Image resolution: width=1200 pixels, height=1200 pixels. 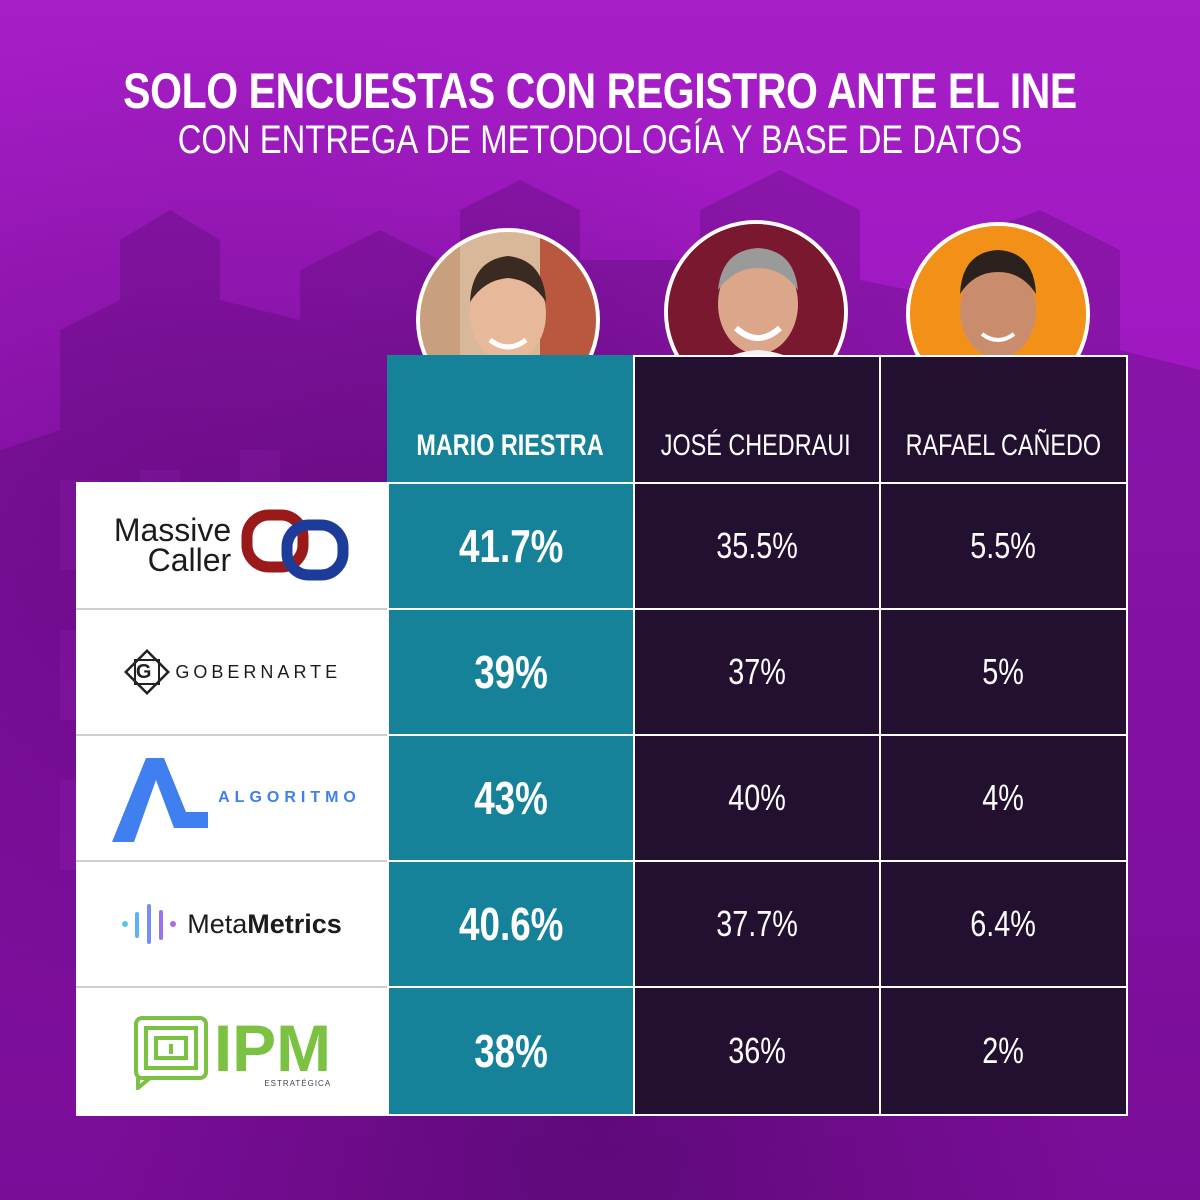 What do you see at coordinates (295, 545) in the screenshot?
I see `massive-caller-icon` at bounding box center [295, 545].